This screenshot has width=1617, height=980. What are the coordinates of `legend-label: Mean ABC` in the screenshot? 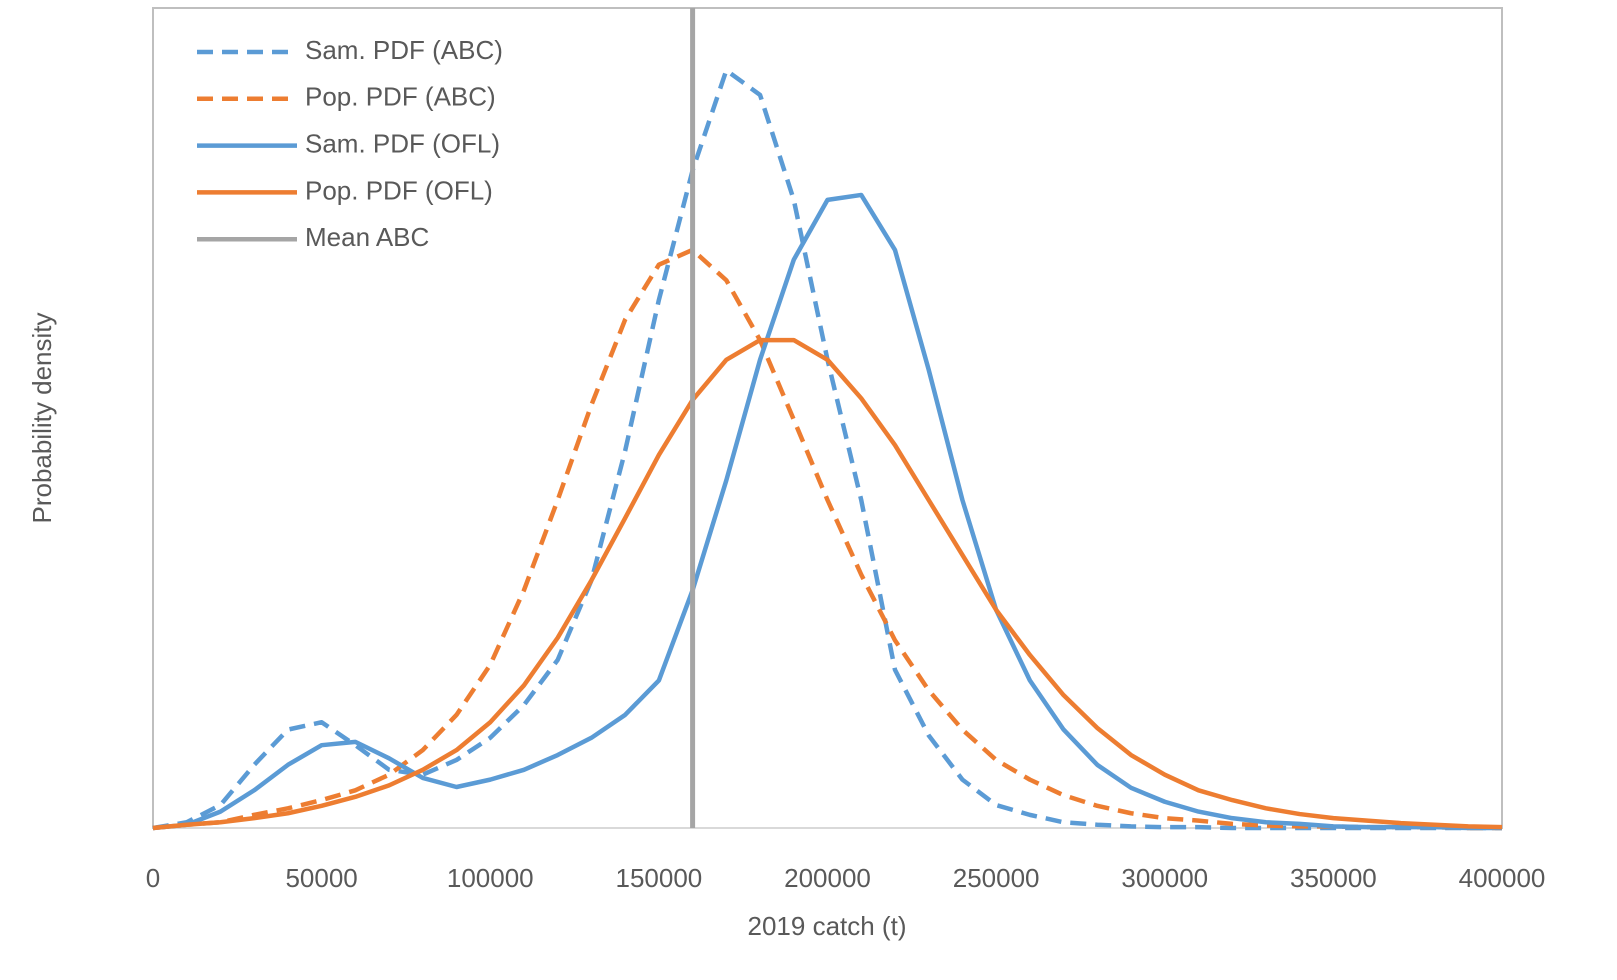 It's located at (367, 237).